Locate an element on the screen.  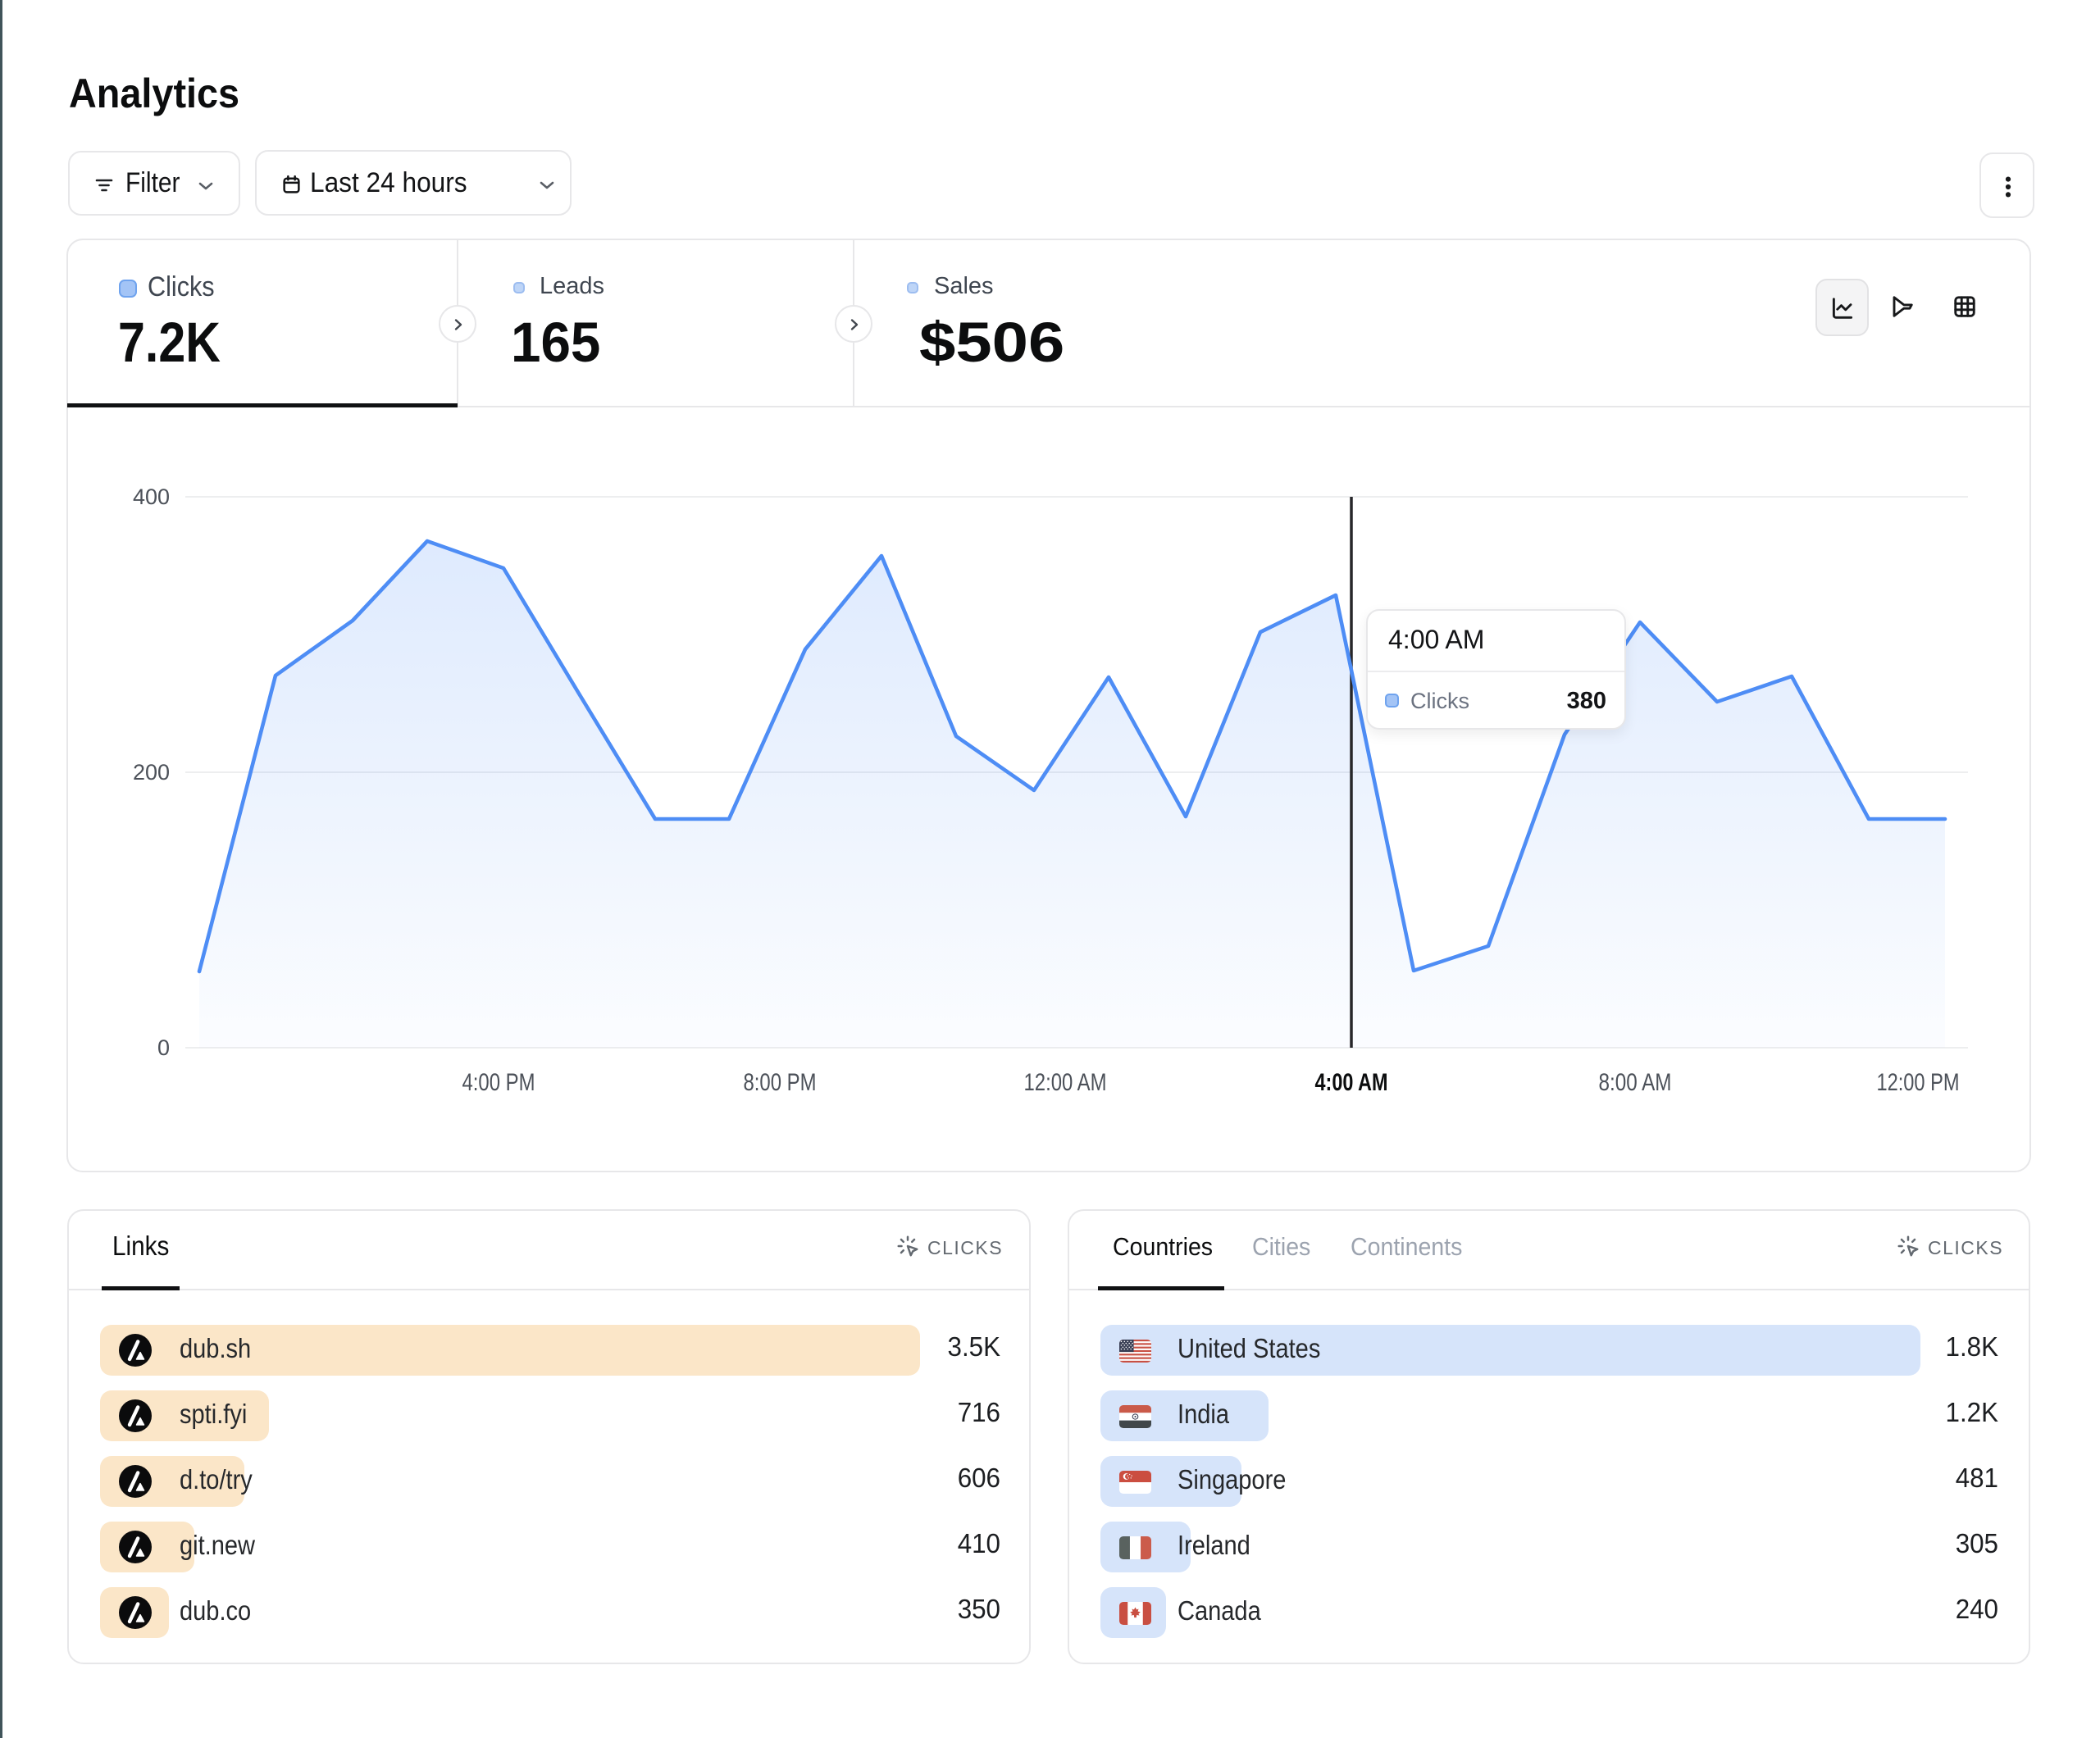
svg-text: 8:00 AM is located at coordinates (1635, 1082).